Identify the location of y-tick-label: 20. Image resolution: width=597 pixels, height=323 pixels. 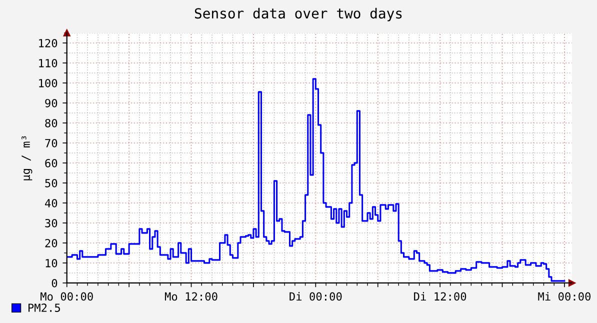
(51, 243).